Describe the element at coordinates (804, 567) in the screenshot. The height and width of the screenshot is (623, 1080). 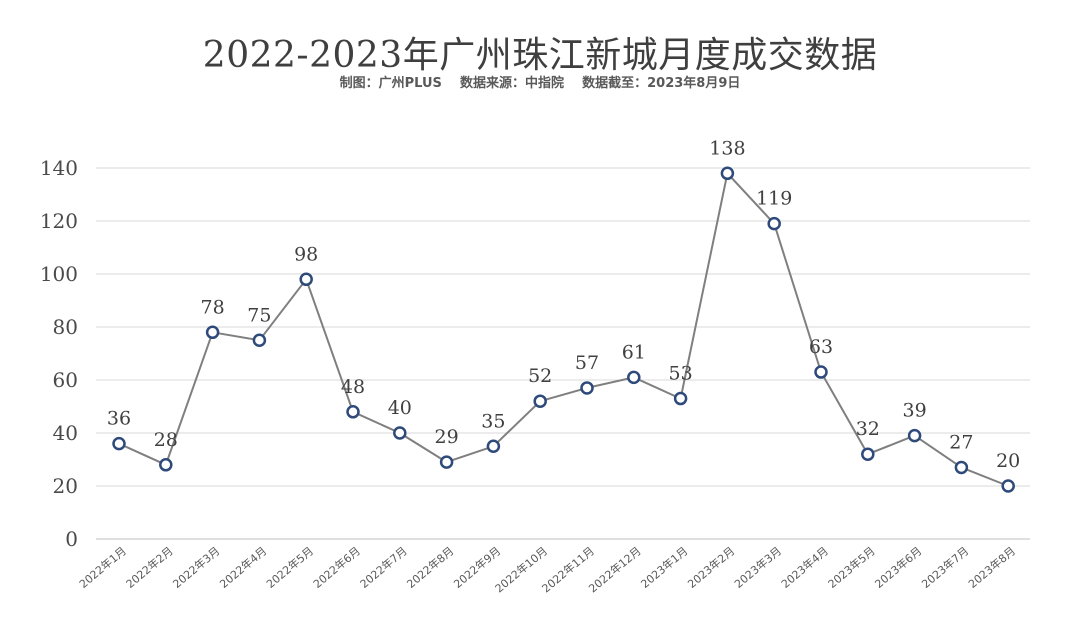
I see `x-tick-label: 2023年4月` at that location.